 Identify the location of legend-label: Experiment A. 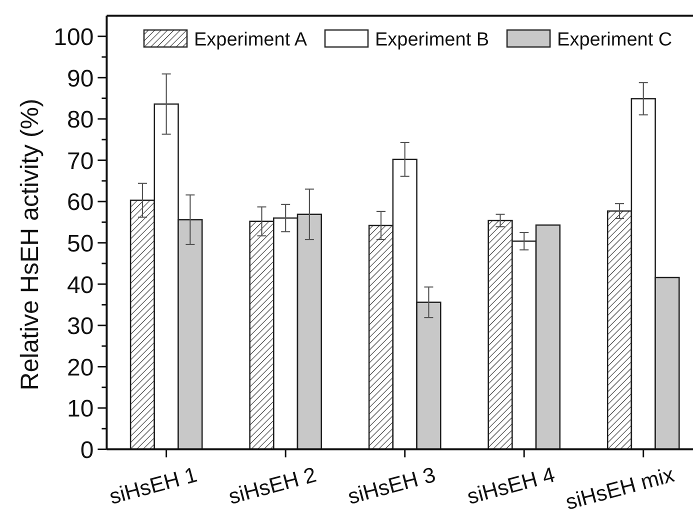
(251, 39).